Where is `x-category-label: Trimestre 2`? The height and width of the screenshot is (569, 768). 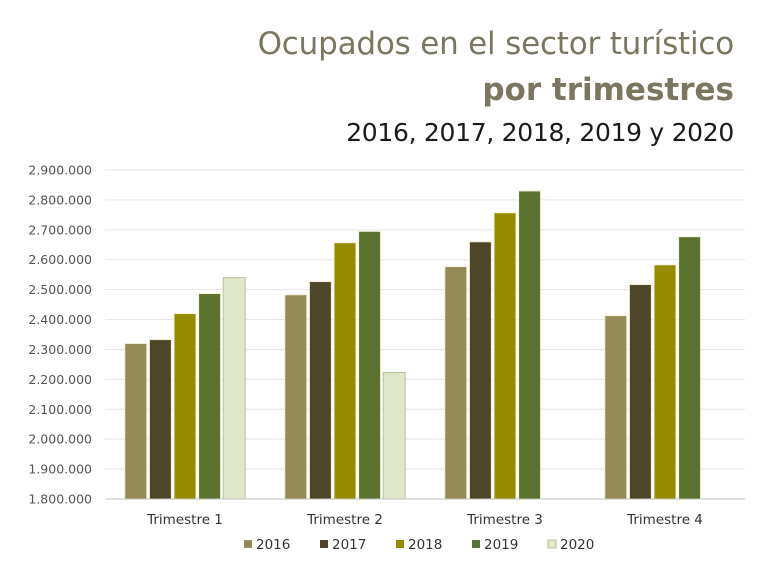
x-category-label: Trimestre 2 is located at coordinates (344, 520).